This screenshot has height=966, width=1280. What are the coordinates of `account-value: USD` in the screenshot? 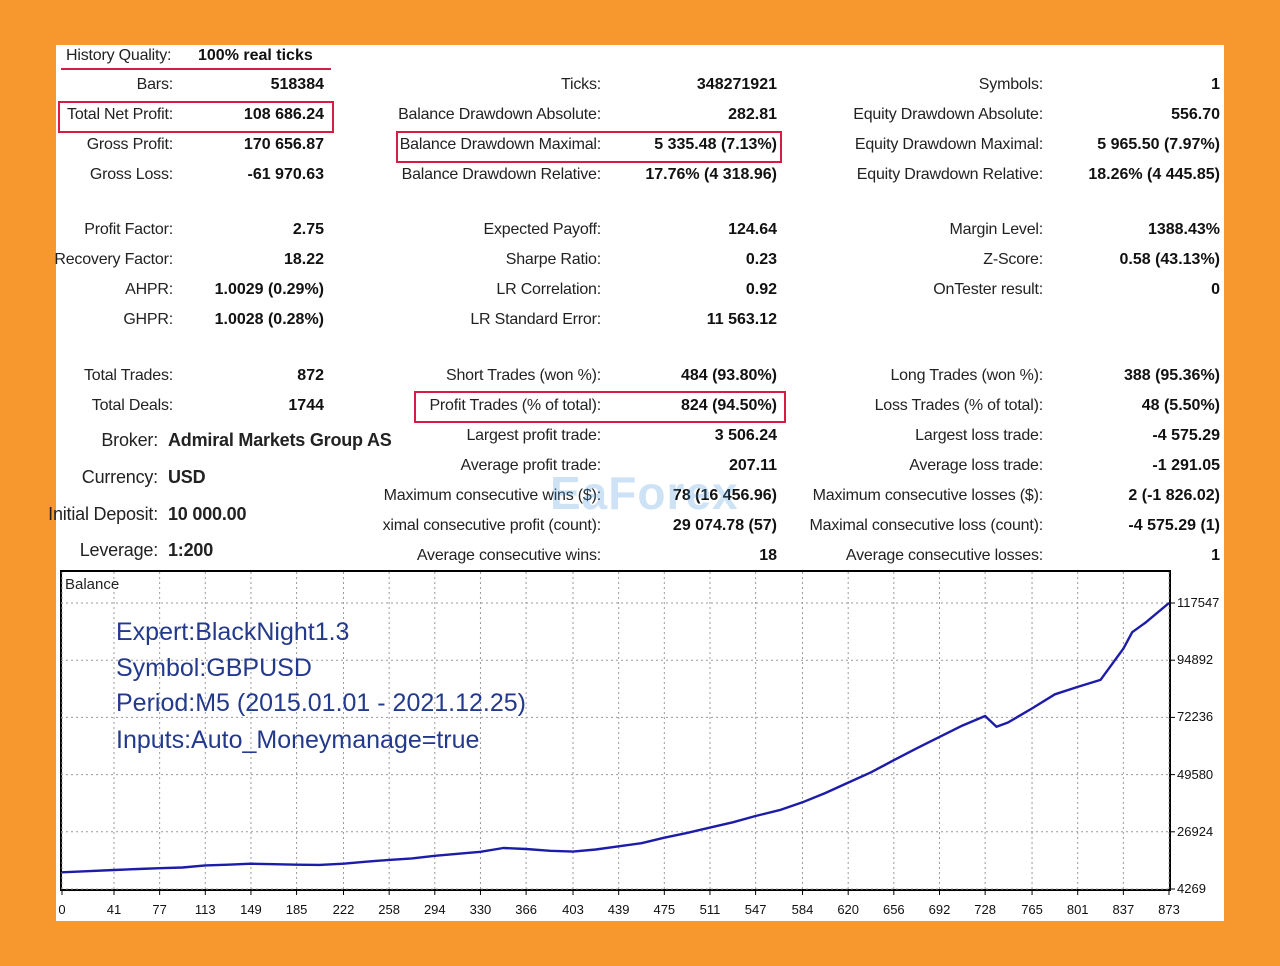 It's located at (187, 477).